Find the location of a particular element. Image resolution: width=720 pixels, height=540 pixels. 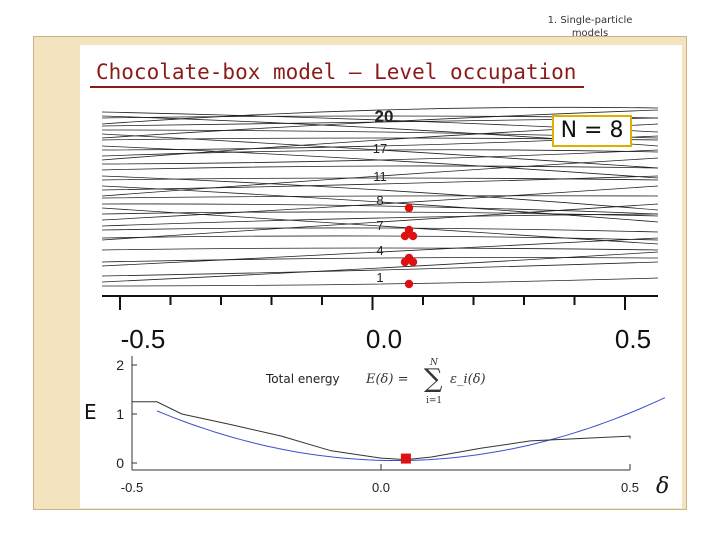

formula-term: ε_i(δ) is located at coordinates (468, 379).